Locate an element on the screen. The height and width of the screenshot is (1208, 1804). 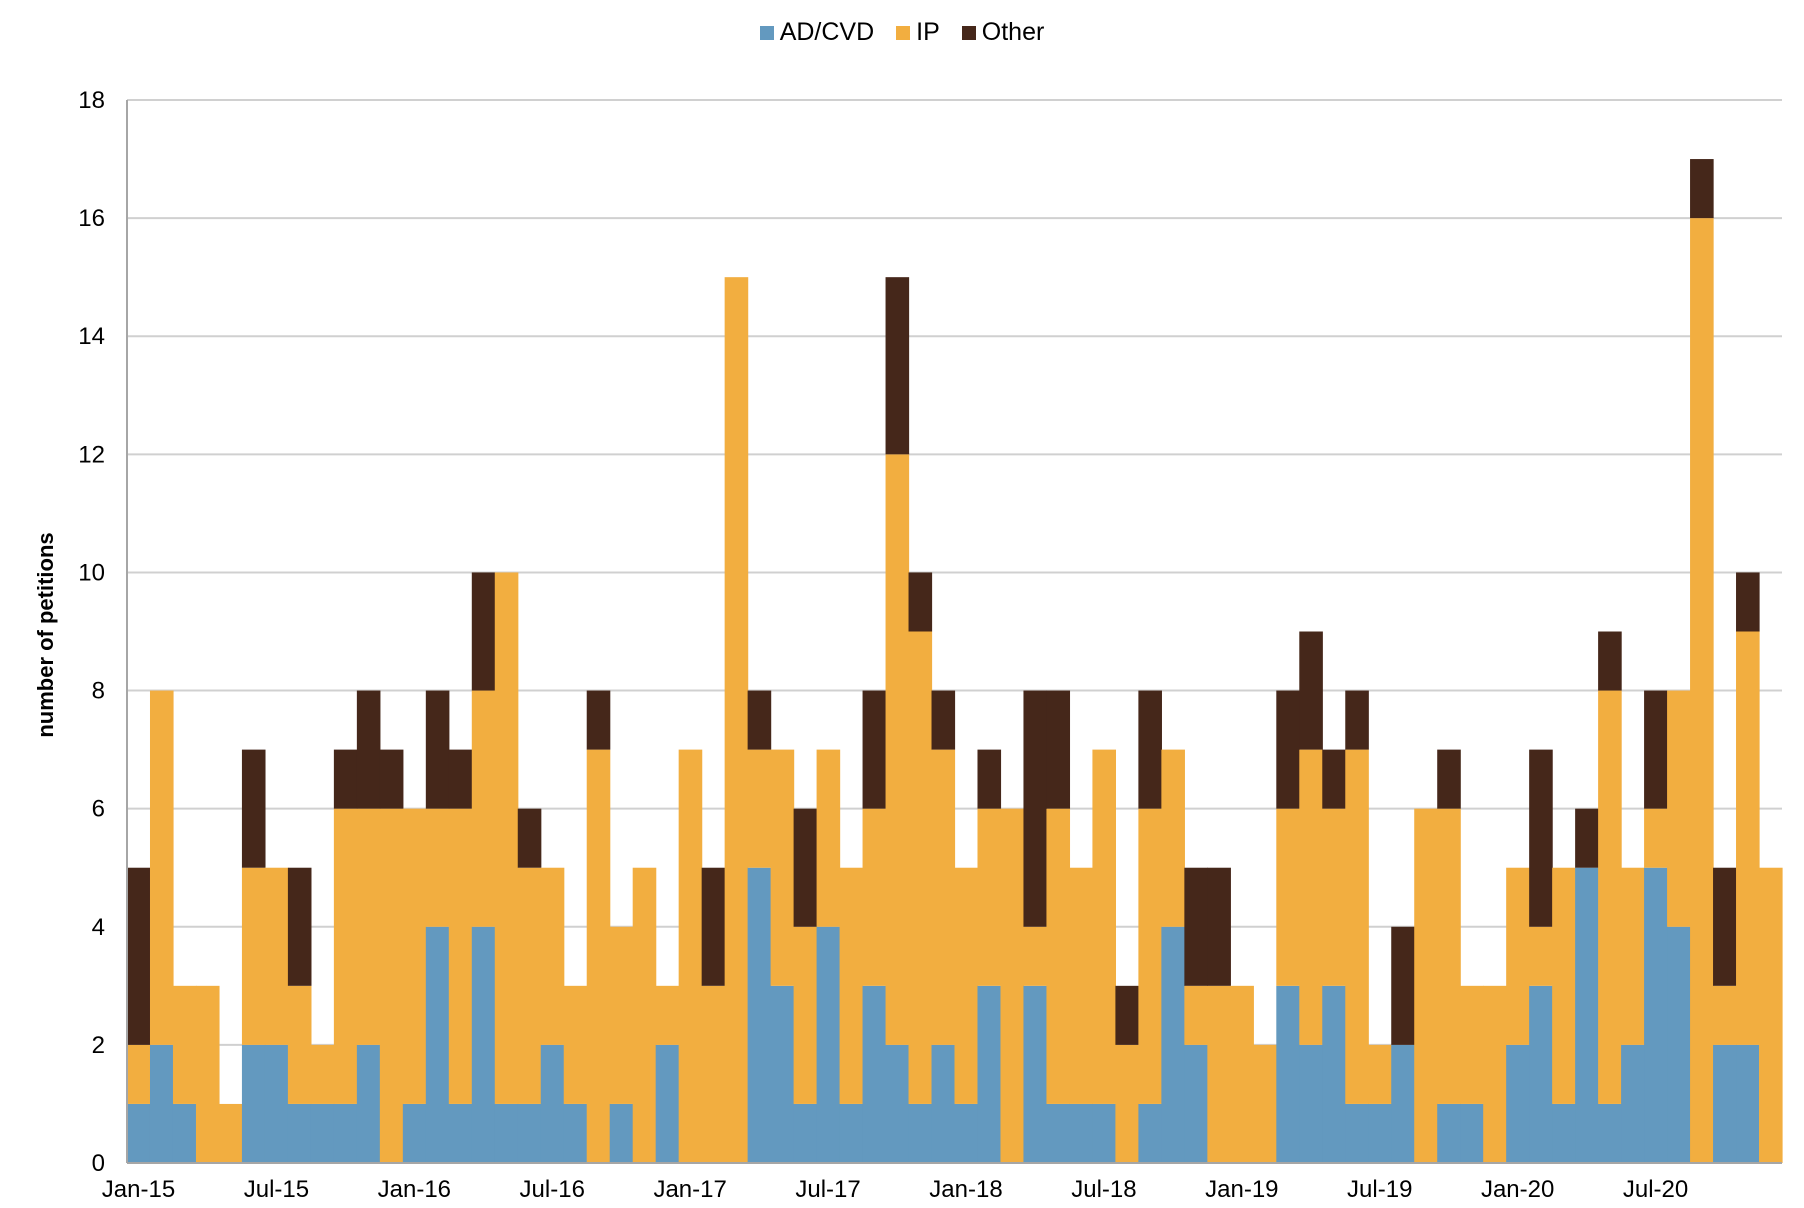
x-tick-label-jan-15: Jan-15 is located at coordinates (138, 1189).